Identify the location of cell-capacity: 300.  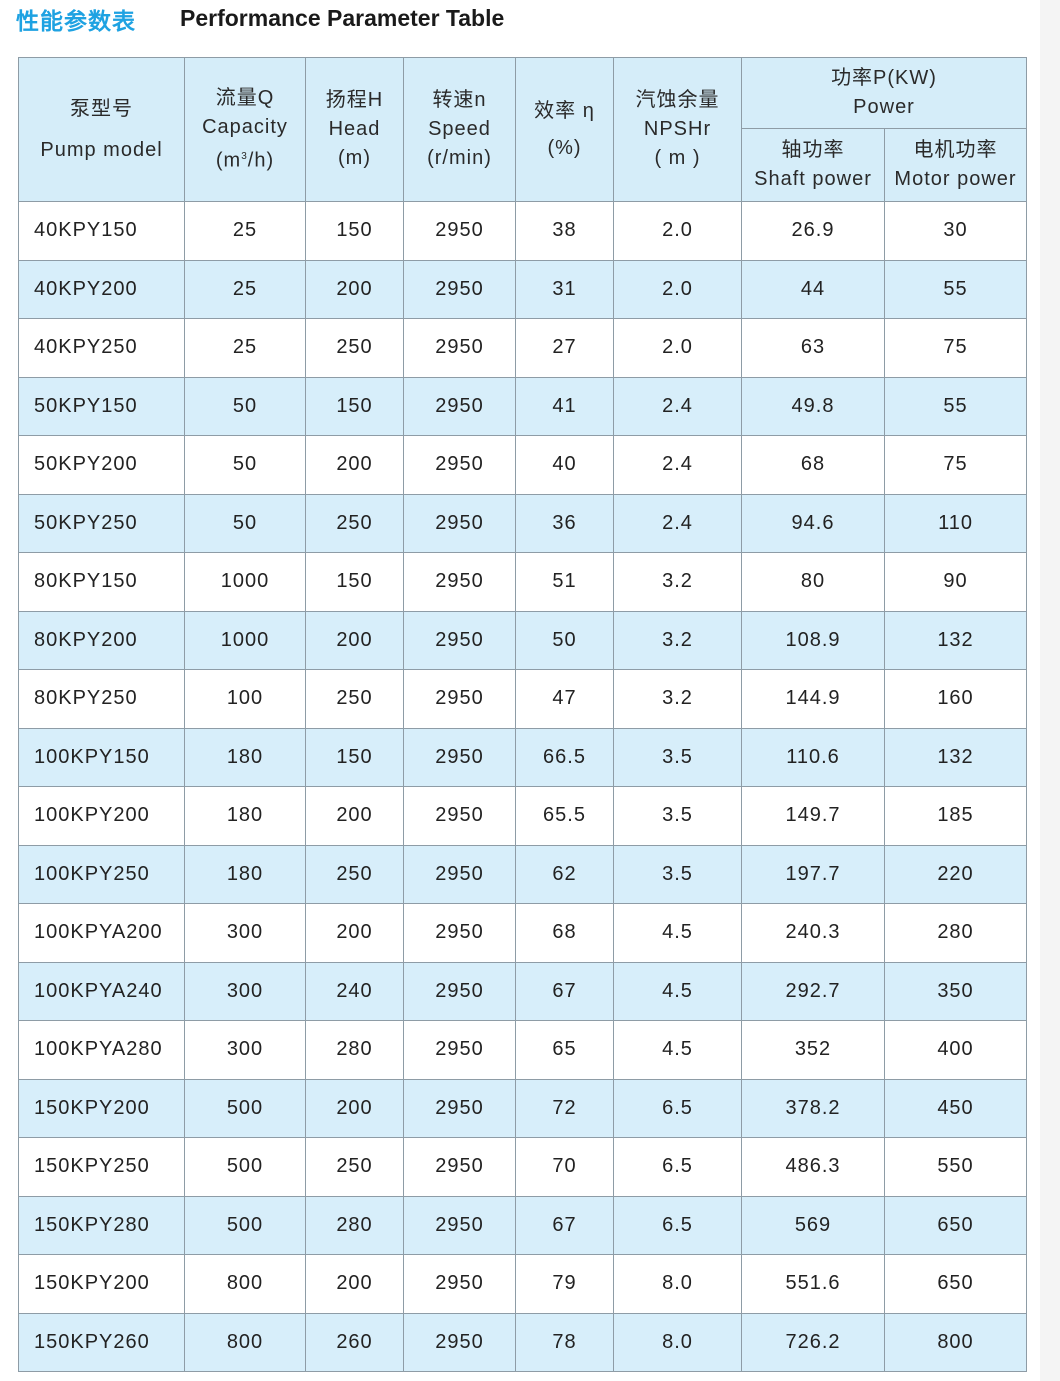
(245, 933).